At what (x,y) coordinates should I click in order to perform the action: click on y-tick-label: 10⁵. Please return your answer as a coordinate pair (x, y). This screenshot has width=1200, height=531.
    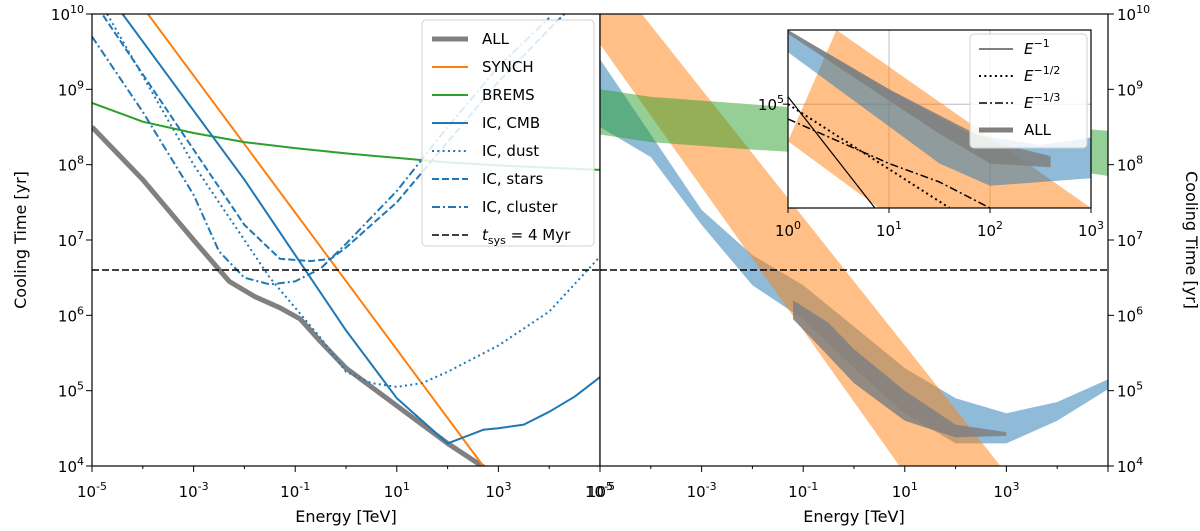
    Looking at the image, I should click on (71, 390).